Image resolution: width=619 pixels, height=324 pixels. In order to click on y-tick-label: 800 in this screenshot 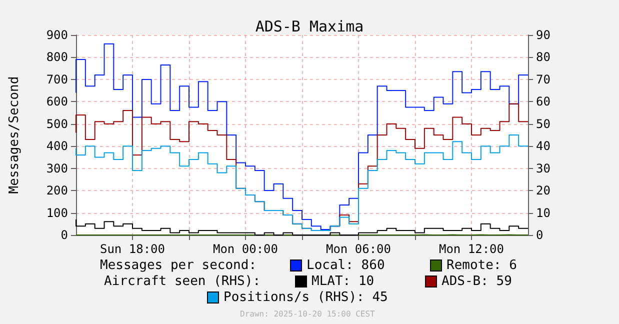, I will do `click(57, 57)`.